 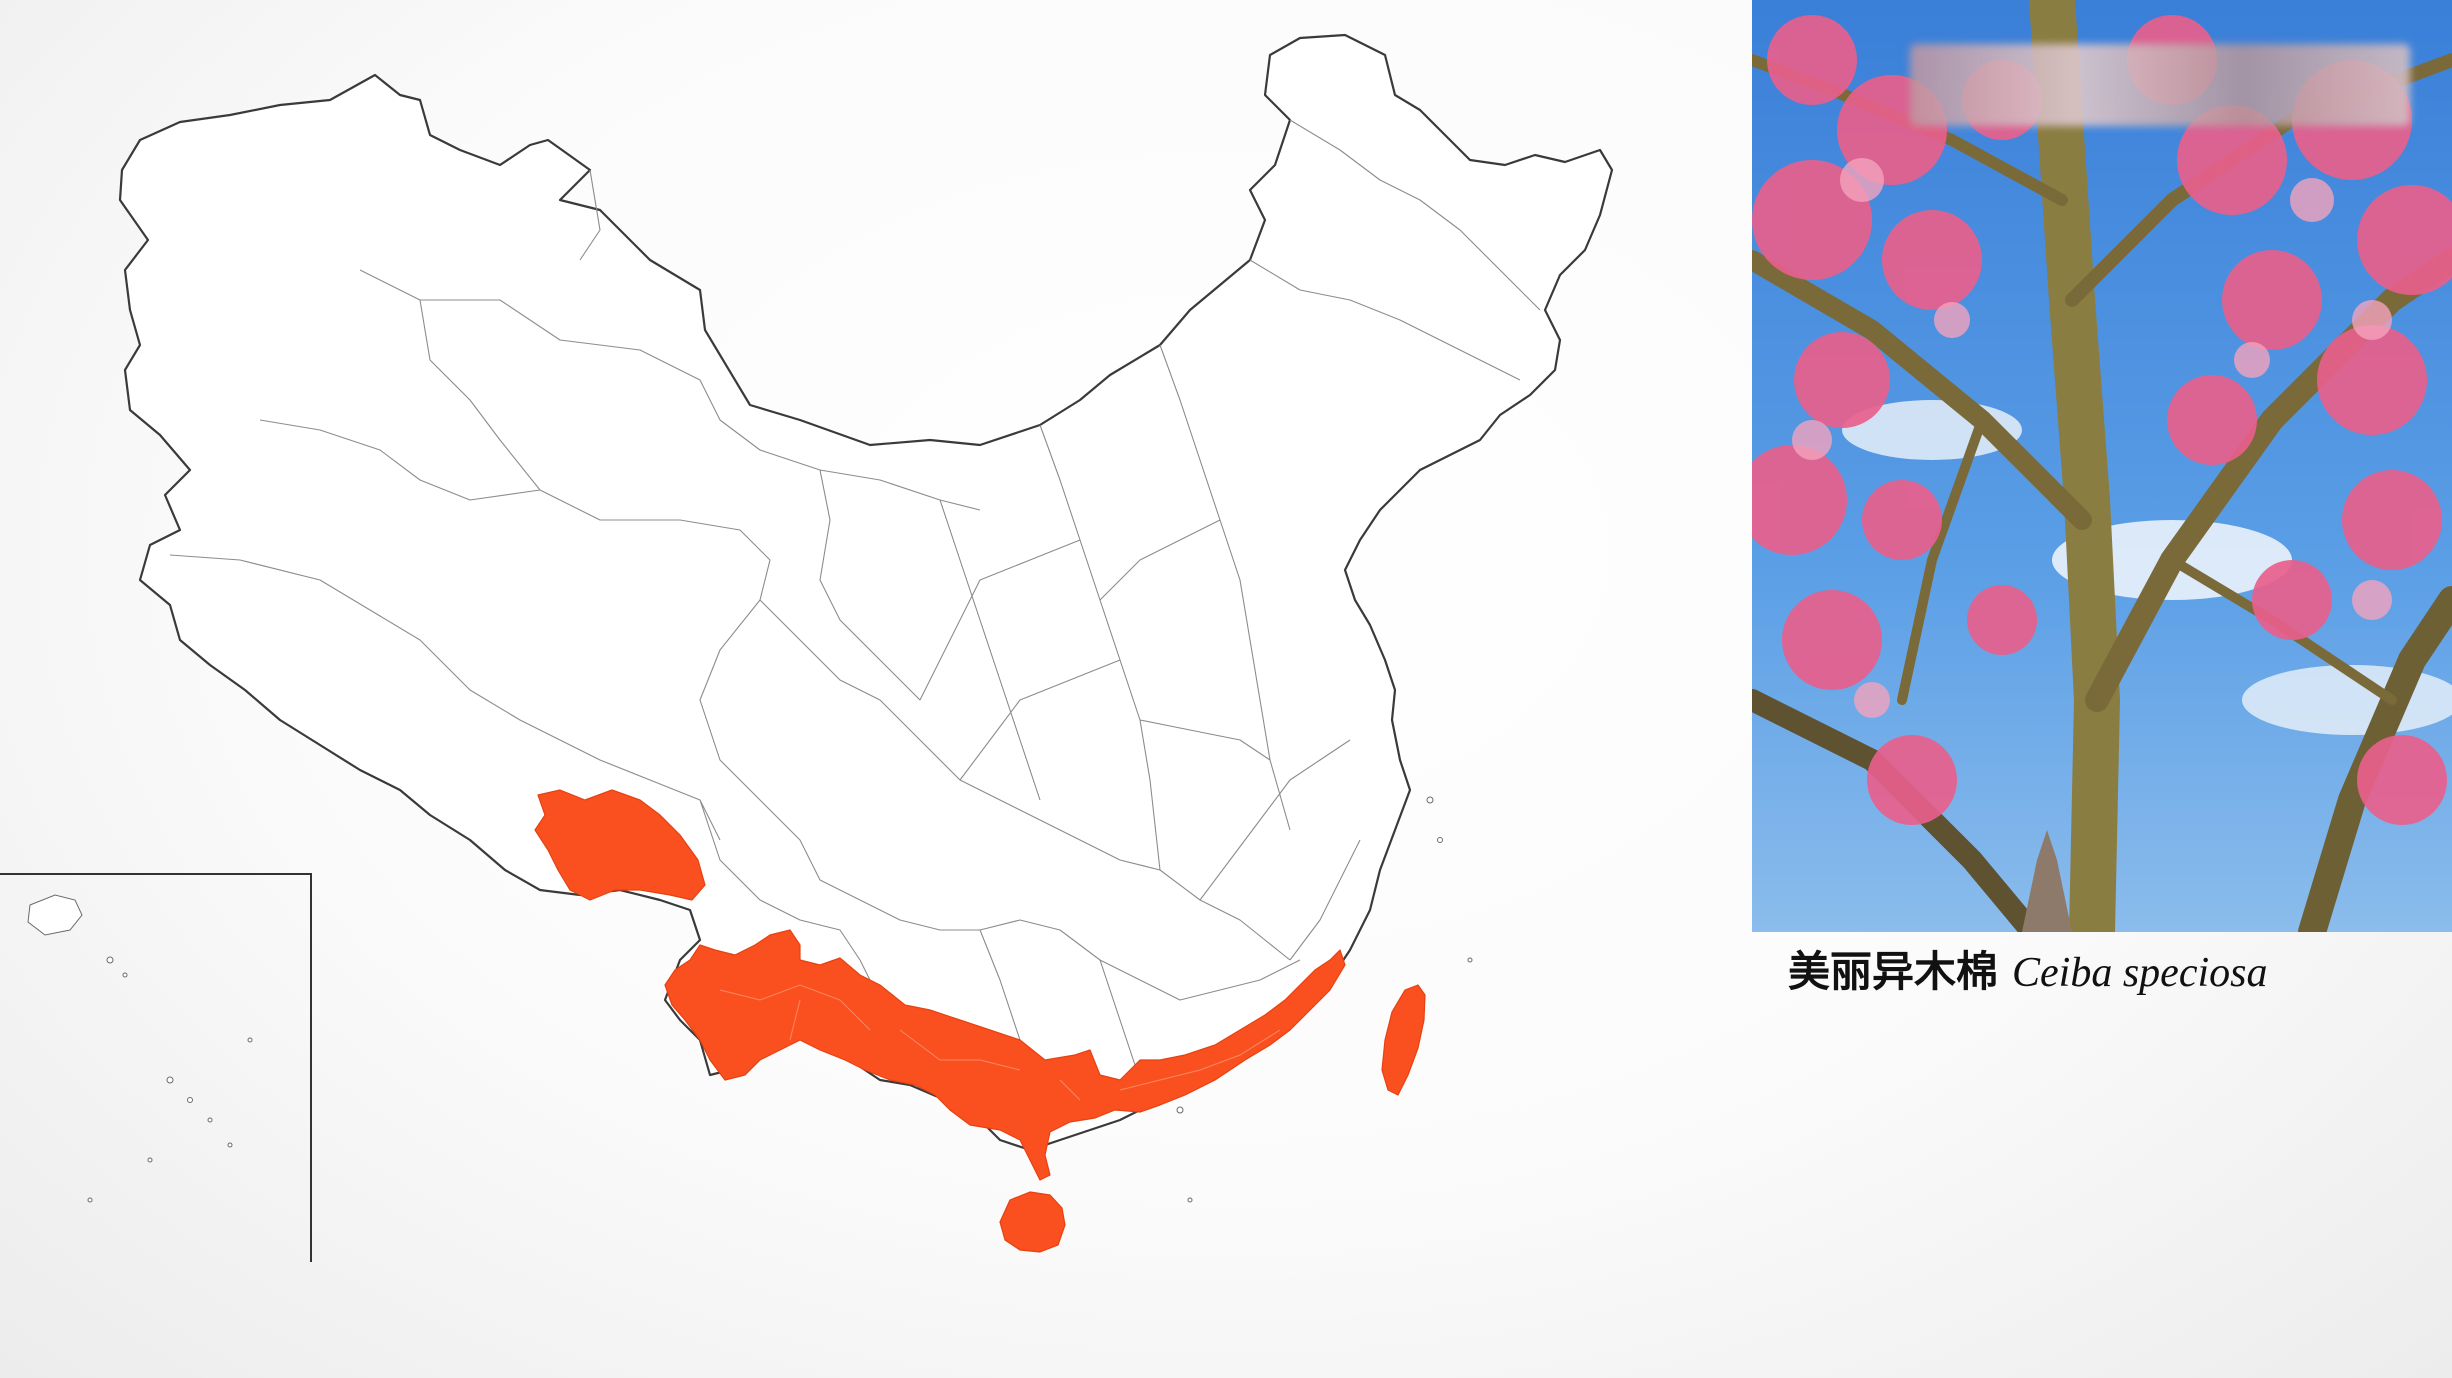 What do you see at coordinates (620, 845) in the screenshot?
I see `distribution-tibet-se` at bounding box center [620, 845].